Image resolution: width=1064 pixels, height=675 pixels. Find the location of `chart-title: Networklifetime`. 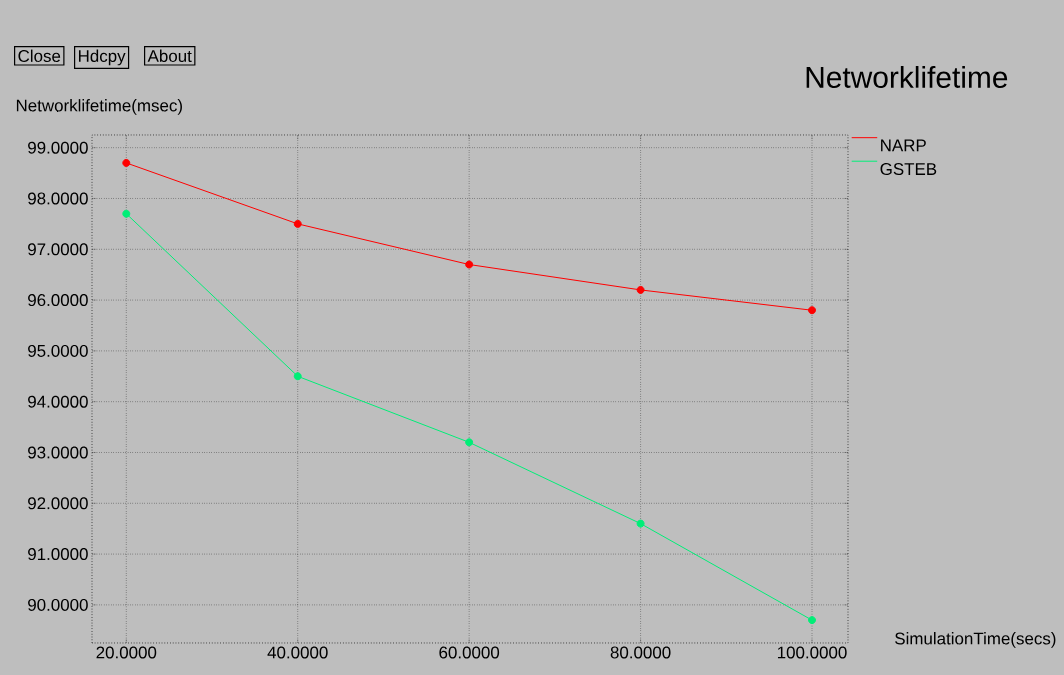

chart-title: Networklifetime is located at coordinates (907, 77).